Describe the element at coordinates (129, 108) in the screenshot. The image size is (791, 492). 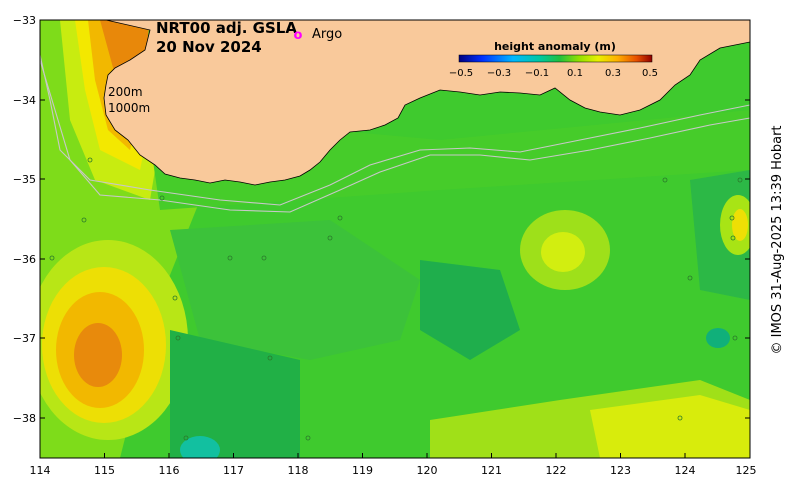
I see `depth-label-1000m: 1000m` at that location.